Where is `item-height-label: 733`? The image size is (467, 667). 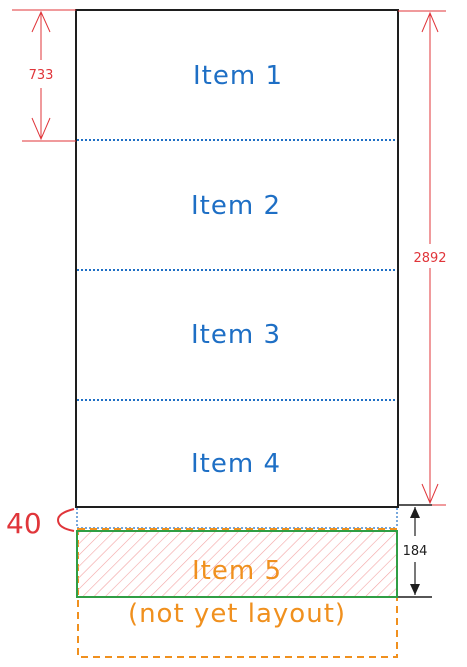 item-height-label: 733 is located at coordinates (41, 75).